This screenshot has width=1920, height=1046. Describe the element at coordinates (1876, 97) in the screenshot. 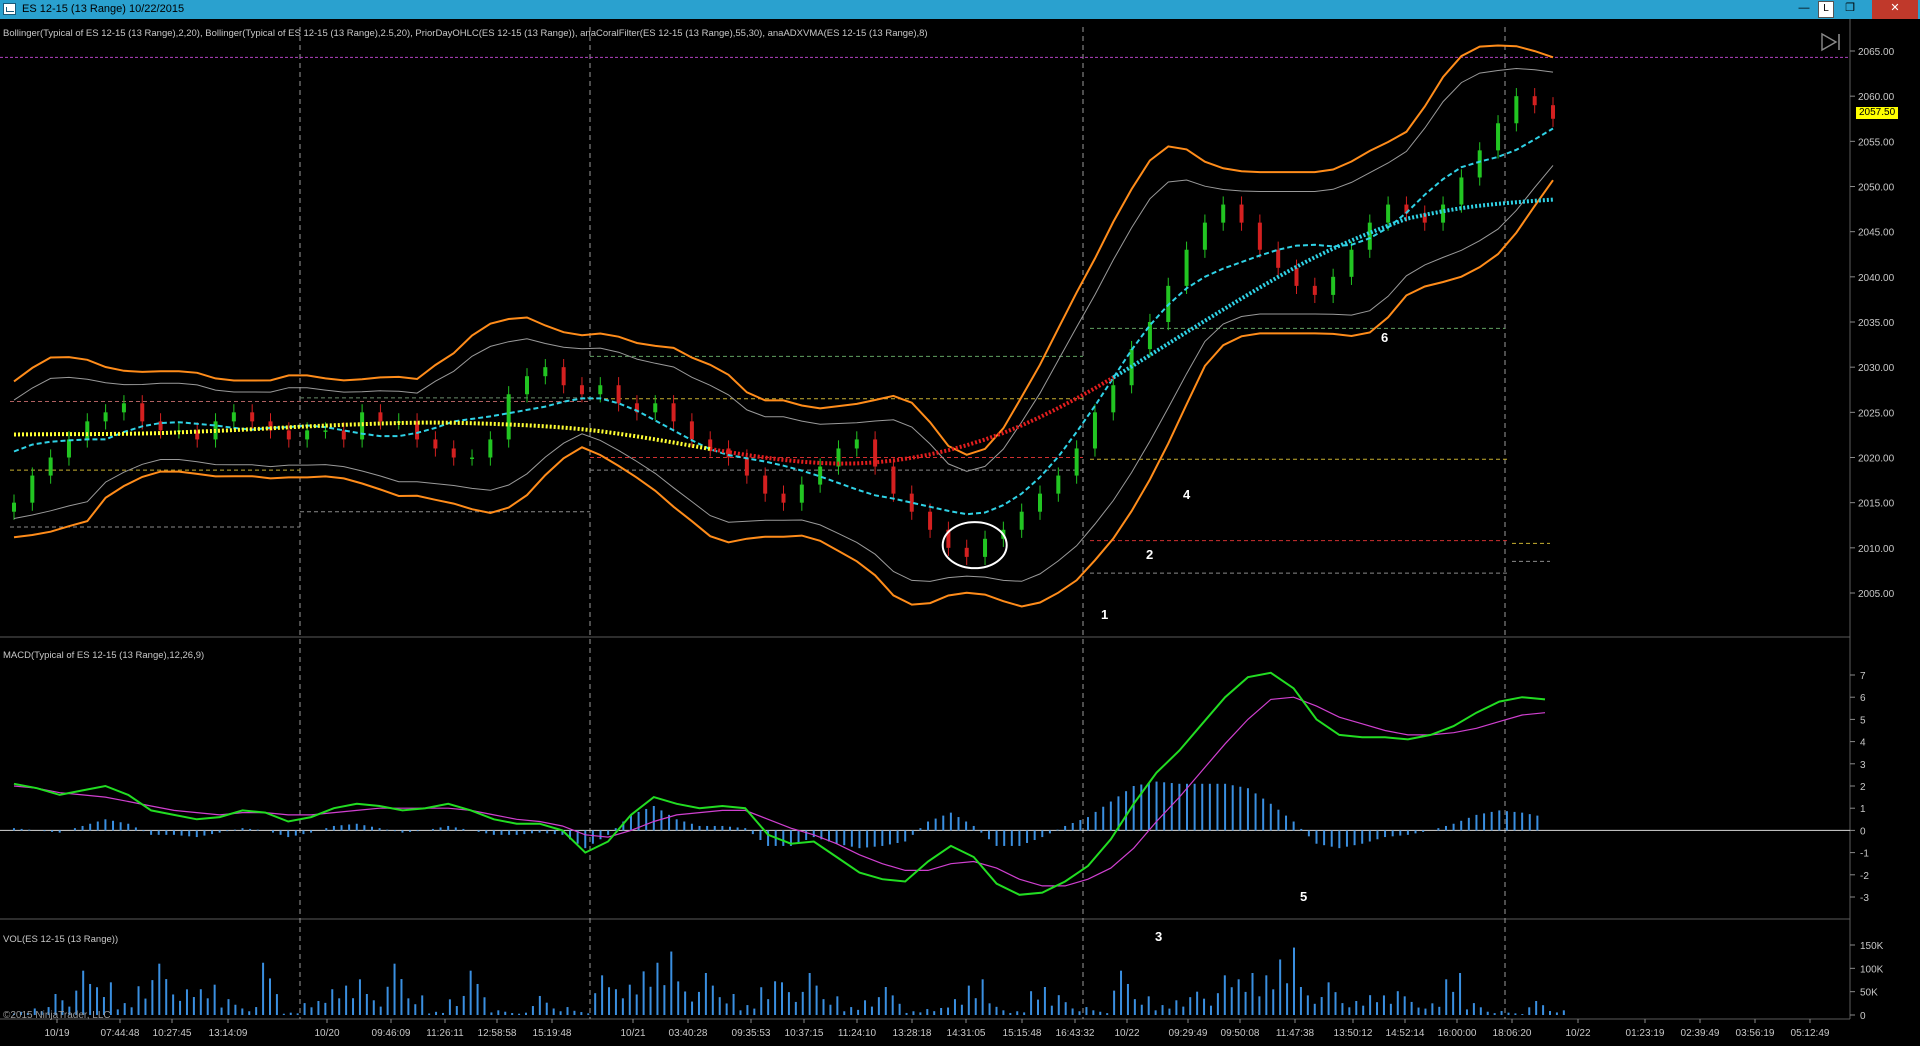

I see `price-tick-label: 2060.00` at that location.